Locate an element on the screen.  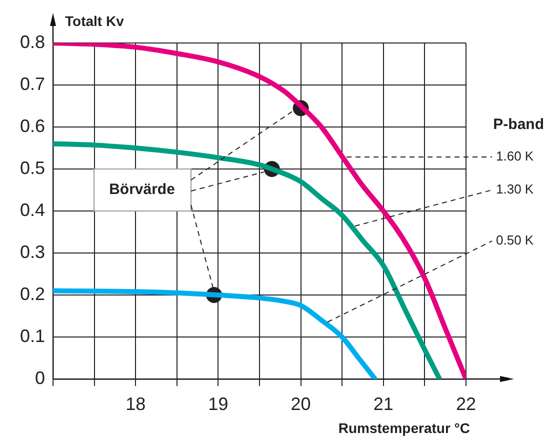
text: P-band is located at coordinates (518, 125).